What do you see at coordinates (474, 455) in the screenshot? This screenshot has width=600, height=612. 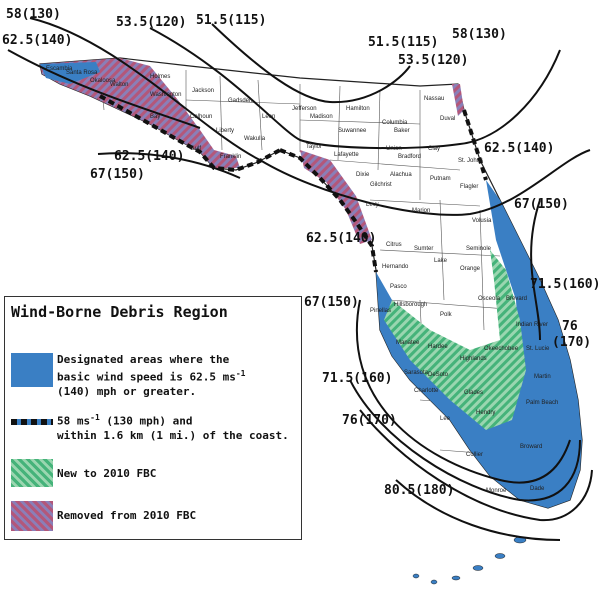 I see `county-label-collier: Collier` at bounding box center [474, 455].